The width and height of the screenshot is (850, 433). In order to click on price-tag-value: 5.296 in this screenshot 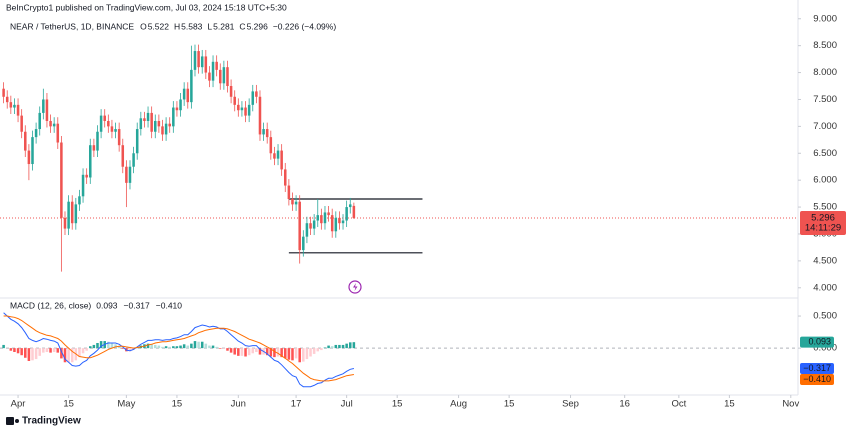, I will do `click(823, 218)`.